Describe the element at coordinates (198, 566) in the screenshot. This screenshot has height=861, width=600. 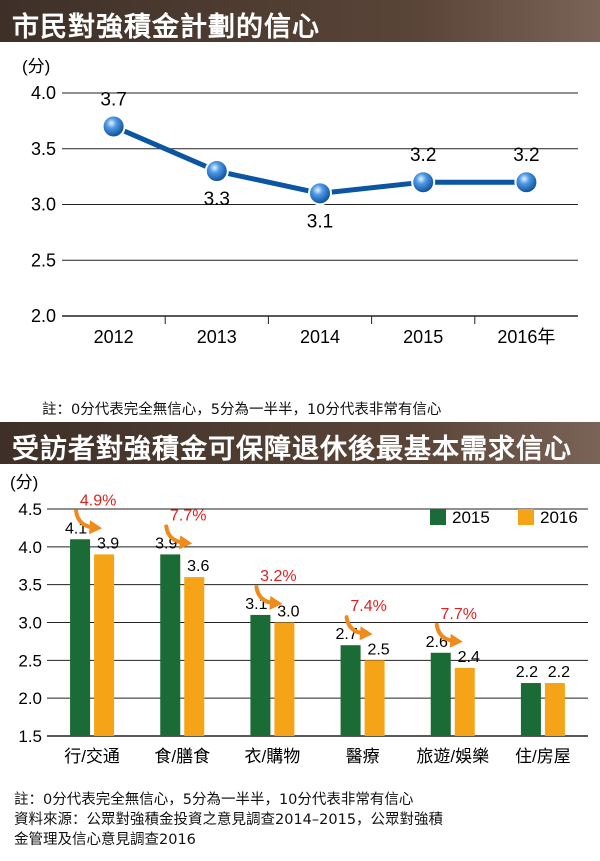
I see `bar-value-label: 3.6` at that location.